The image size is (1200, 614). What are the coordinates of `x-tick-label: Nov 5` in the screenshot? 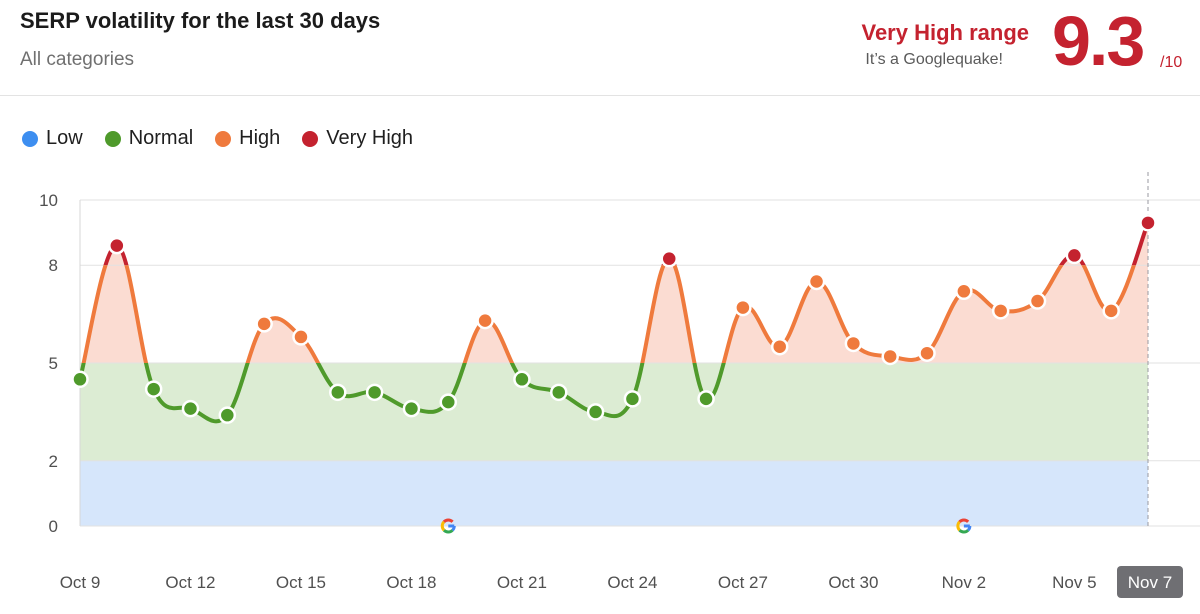 It's located at (1074, 582).